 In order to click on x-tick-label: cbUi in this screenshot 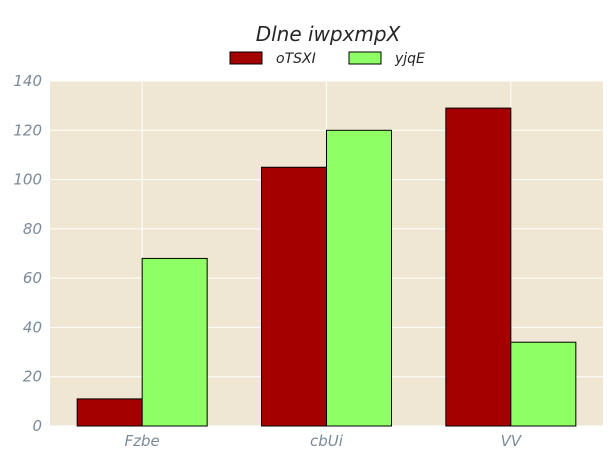, I will do `click(327, 441)`.